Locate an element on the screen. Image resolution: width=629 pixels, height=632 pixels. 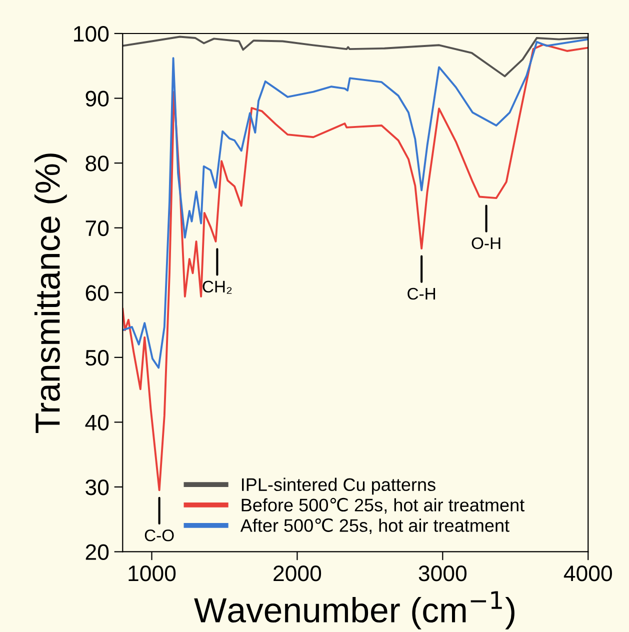
annotation: CH₂ is located at coordinates (217, 287).